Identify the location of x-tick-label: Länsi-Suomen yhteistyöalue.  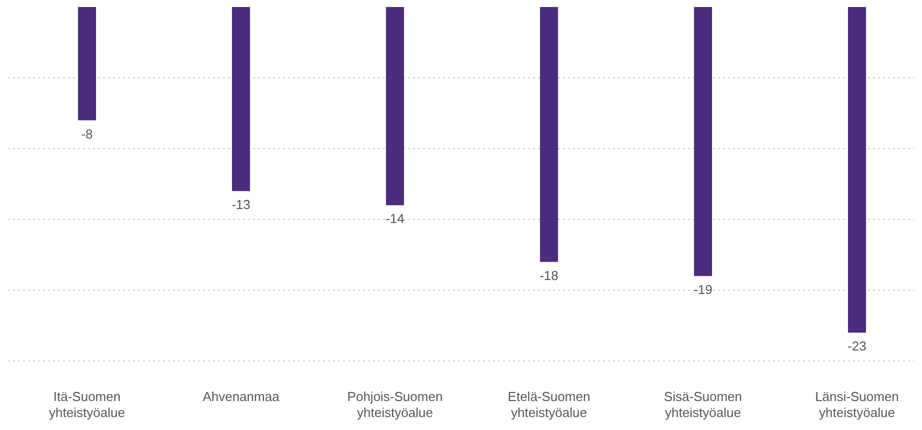
(857, 404).